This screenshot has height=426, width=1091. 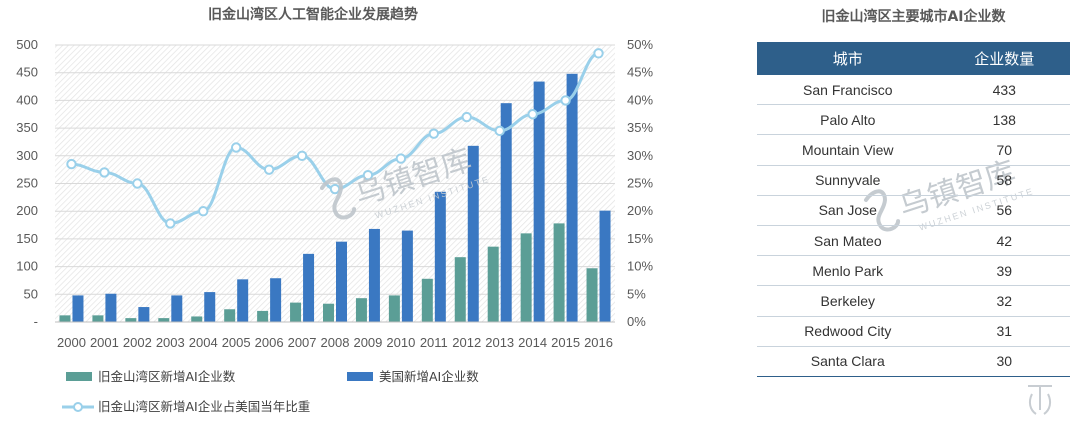 I want to click on y-left-tick-label: 250, so click(x=27, y=183).